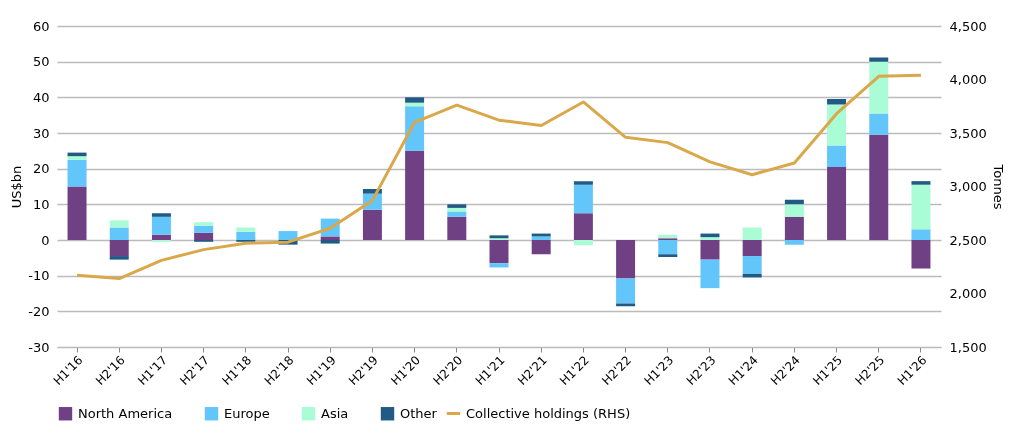 The width and height of the screenshot is (1024, 441). What do you see at coordinates (41, 26) in the screenshot?
I see `y-tick-label: 60` at bounding box center [41, 26].